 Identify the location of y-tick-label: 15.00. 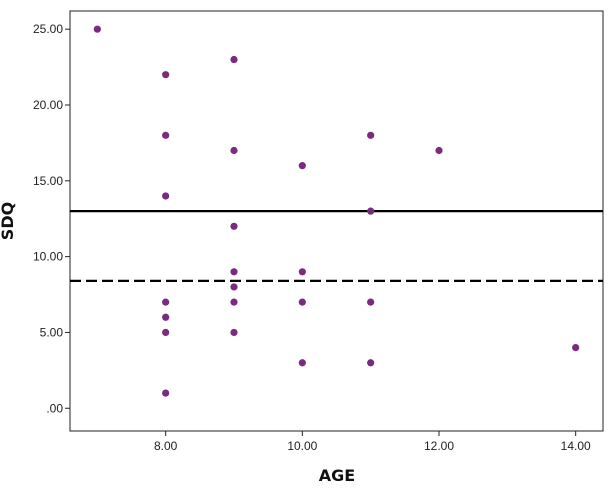
(48, 181).